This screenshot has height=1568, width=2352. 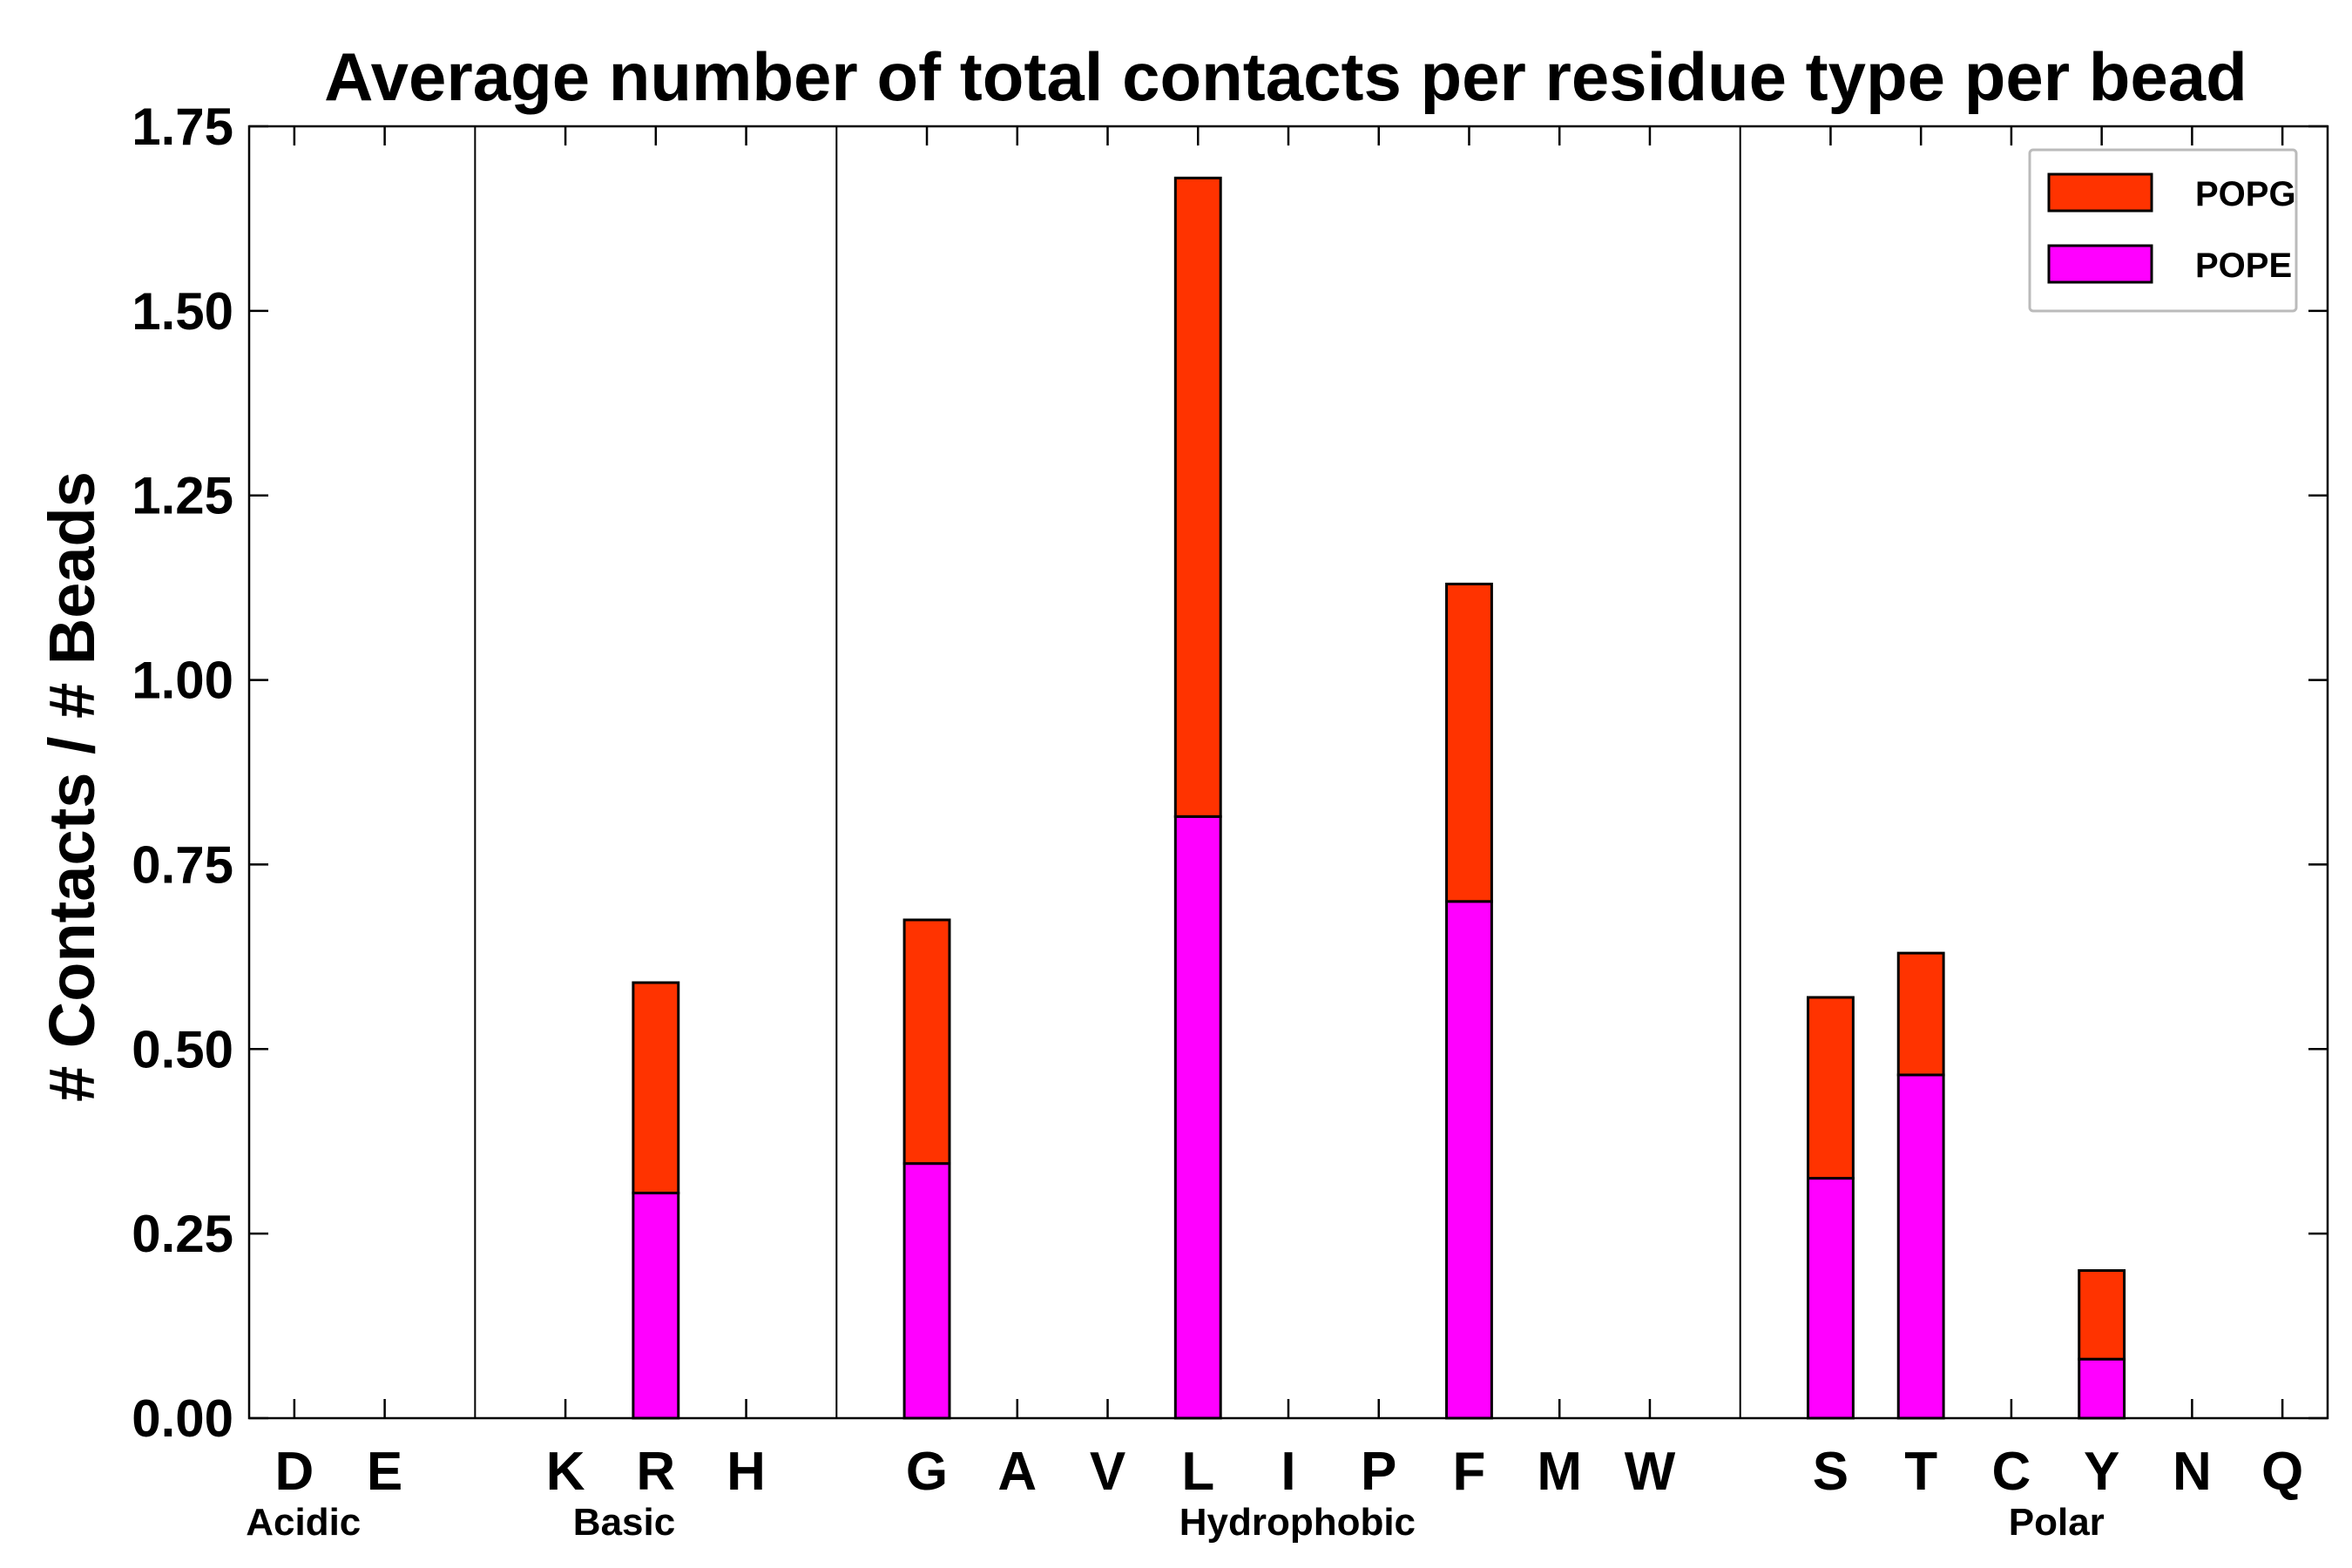 What do you see at coordinates (182, 496) in the screenshot?
I see `y-tick-label: 1.25` at bounding box center [182, 496].